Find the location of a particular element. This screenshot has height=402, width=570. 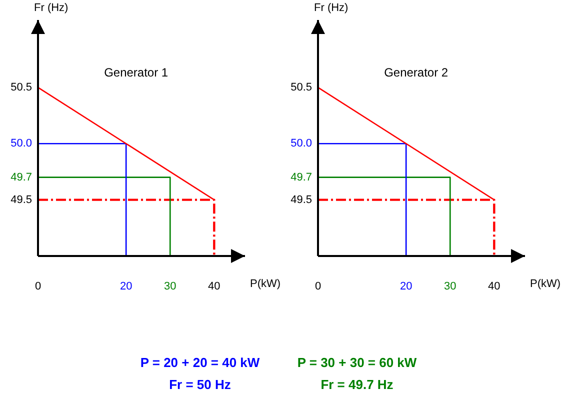

text: Generator 2 is located at coordinates (416, 72).